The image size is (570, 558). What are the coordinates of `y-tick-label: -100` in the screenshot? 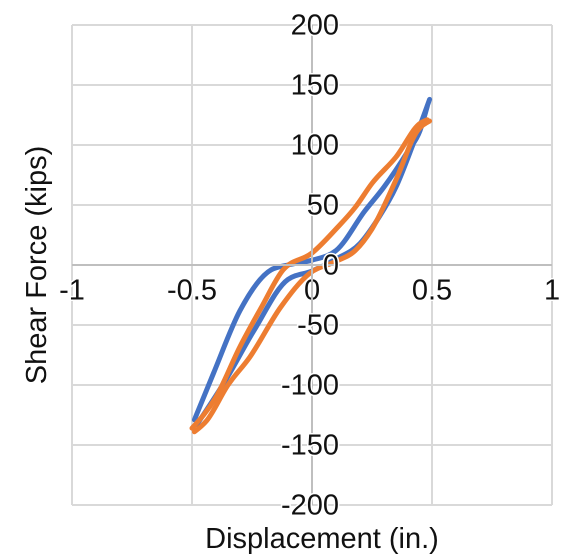 It's located at (309, 385).